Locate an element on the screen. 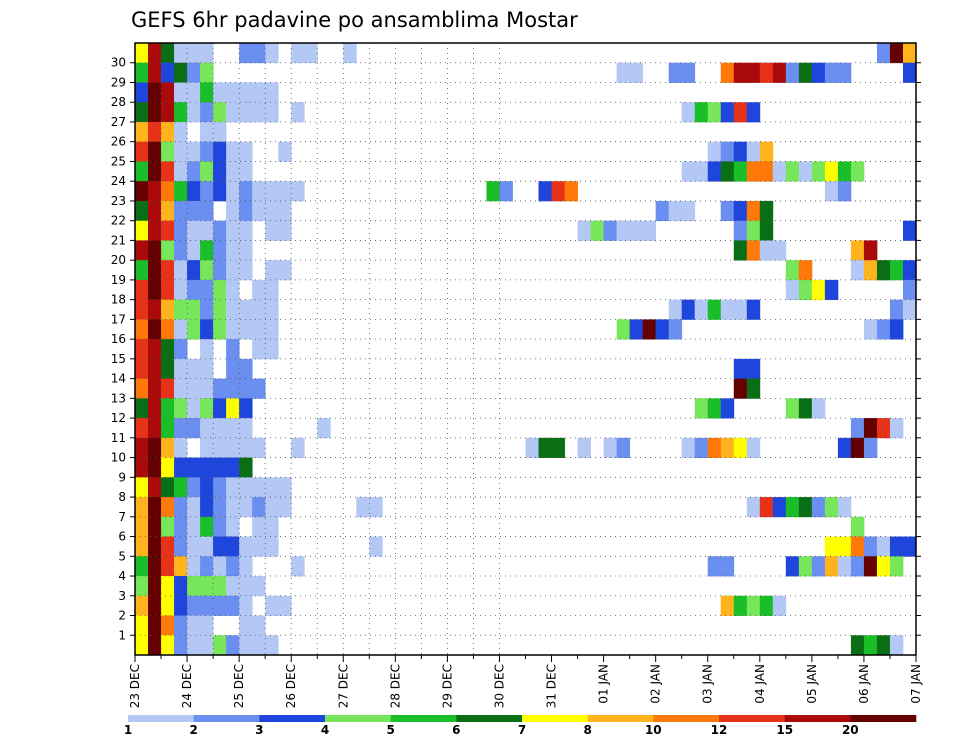 The image size is (960, 742). y-tick-label: 30 is located at coordinates (118, 63).